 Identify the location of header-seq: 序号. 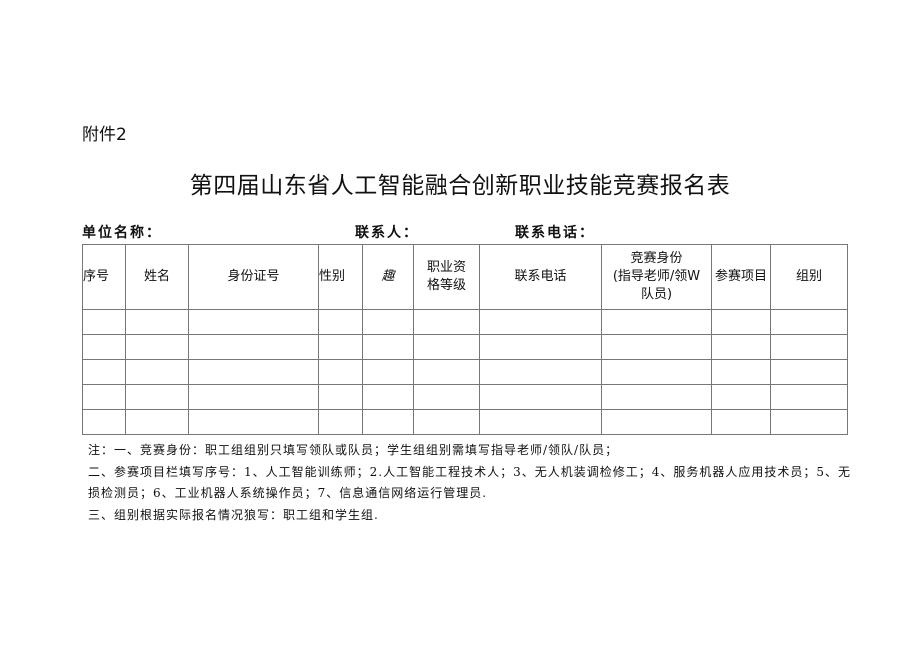
(104, 277).